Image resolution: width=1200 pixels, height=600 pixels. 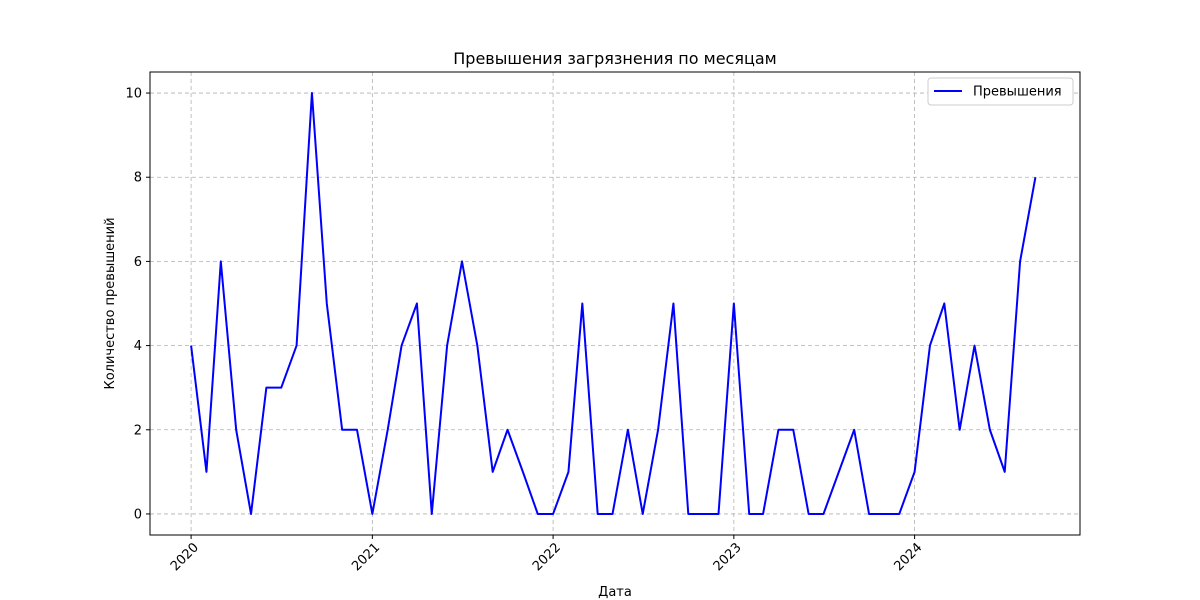 I want to click on x-tick-label: 2022, so click(x=547, y=557).